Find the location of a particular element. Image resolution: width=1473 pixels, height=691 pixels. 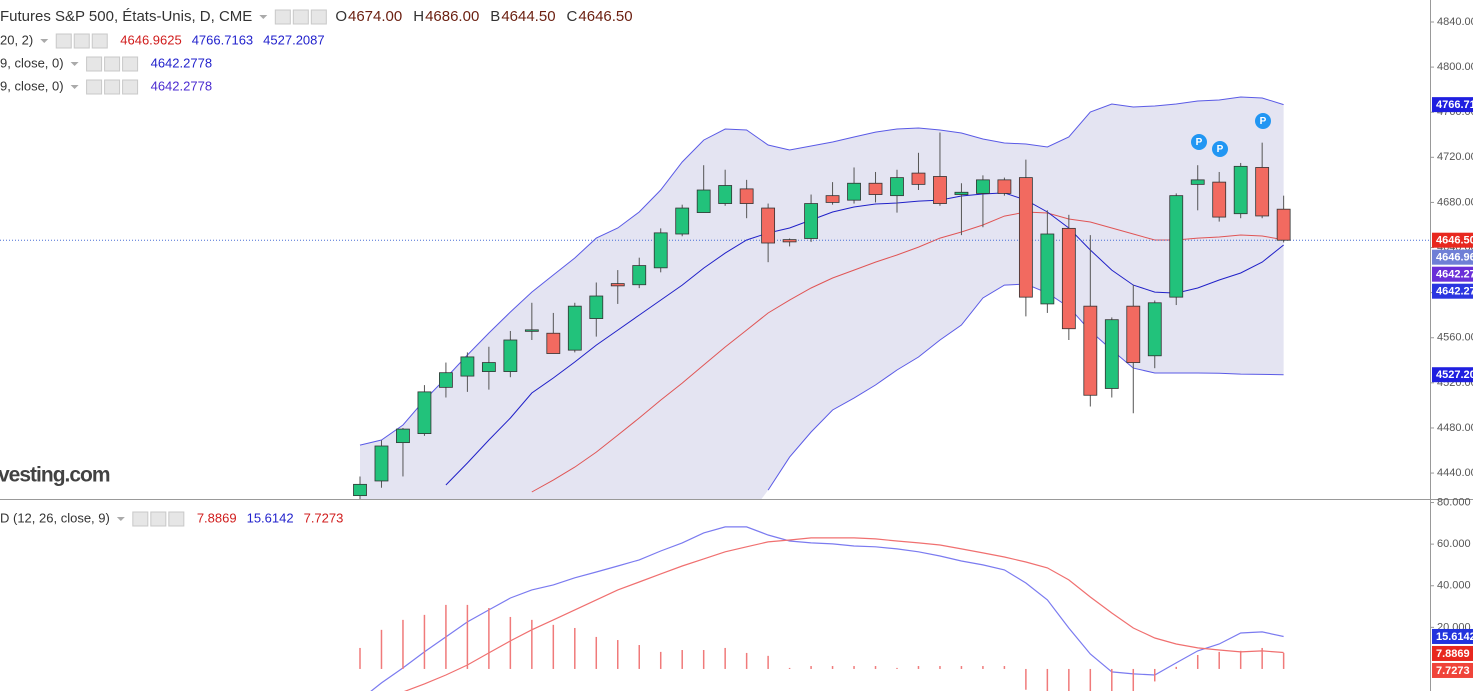

price-badge-label: 7.7273 is located at coordinates (1453, 671).